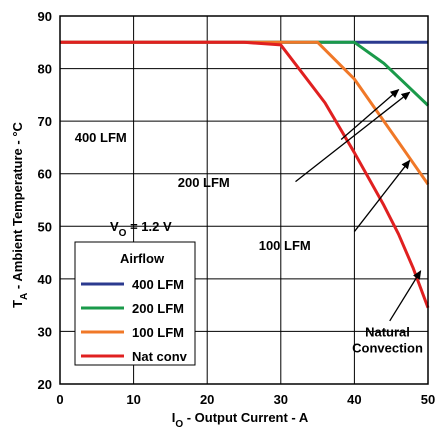 This screenshot has height=430, width=436. What do you see at coordinates (207, 399) in the screenshot?
I see `x-tick-label: 20` at bounding box center [207, 399].